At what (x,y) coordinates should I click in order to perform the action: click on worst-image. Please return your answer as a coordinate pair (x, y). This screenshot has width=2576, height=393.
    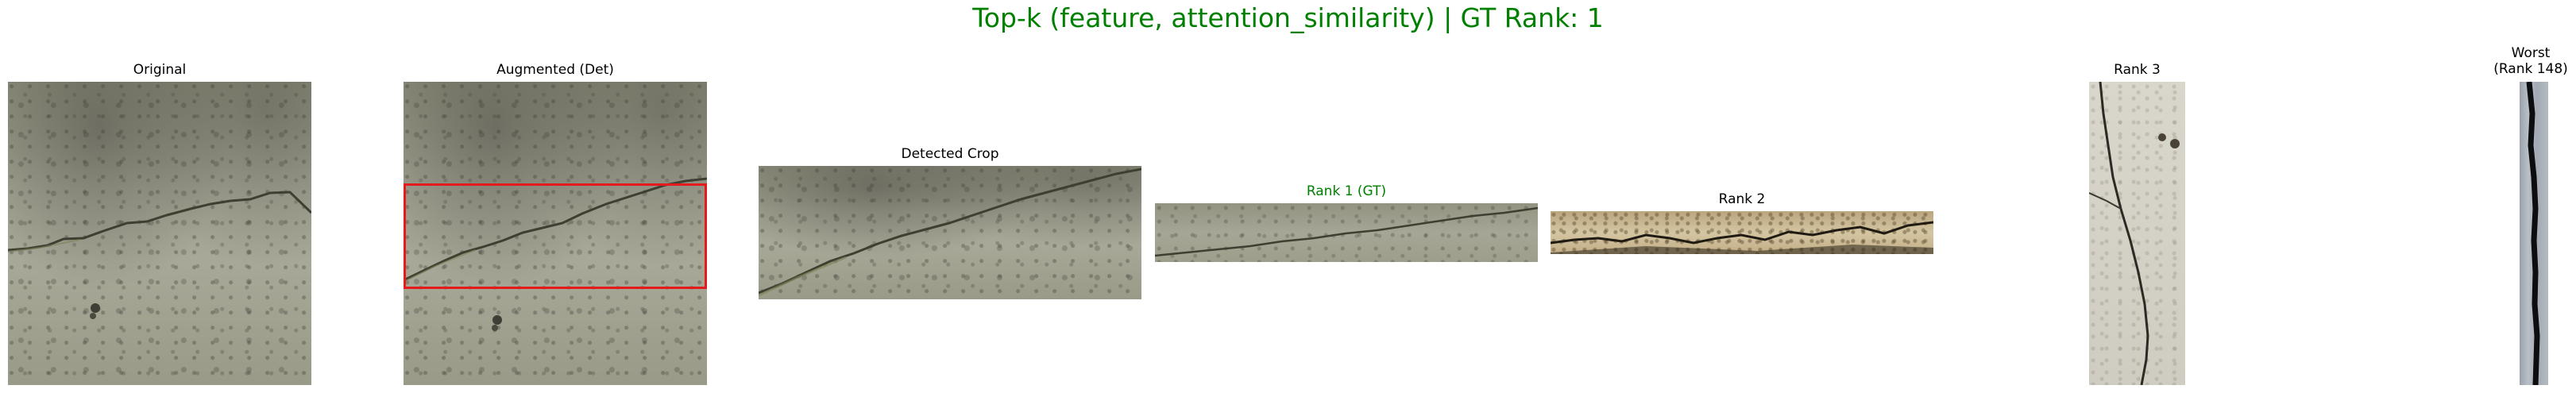
    Looking at the image, I should click on (2534, 233).